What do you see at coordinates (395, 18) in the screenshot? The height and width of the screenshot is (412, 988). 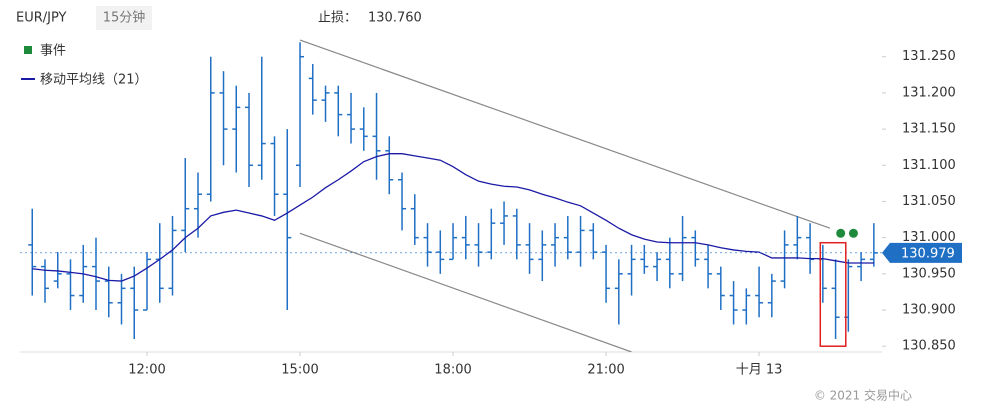 I see `stop-loss: 130.760` at bounding box center [395, 18].